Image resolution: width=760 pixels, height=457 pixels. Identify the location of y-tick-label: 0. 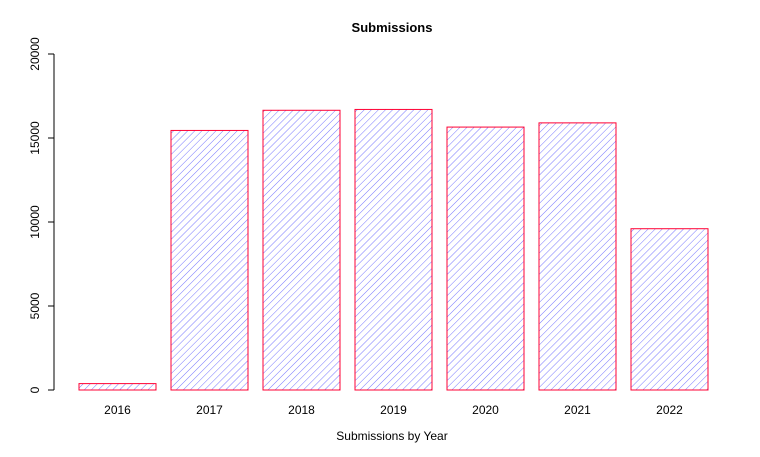
(35, 389).